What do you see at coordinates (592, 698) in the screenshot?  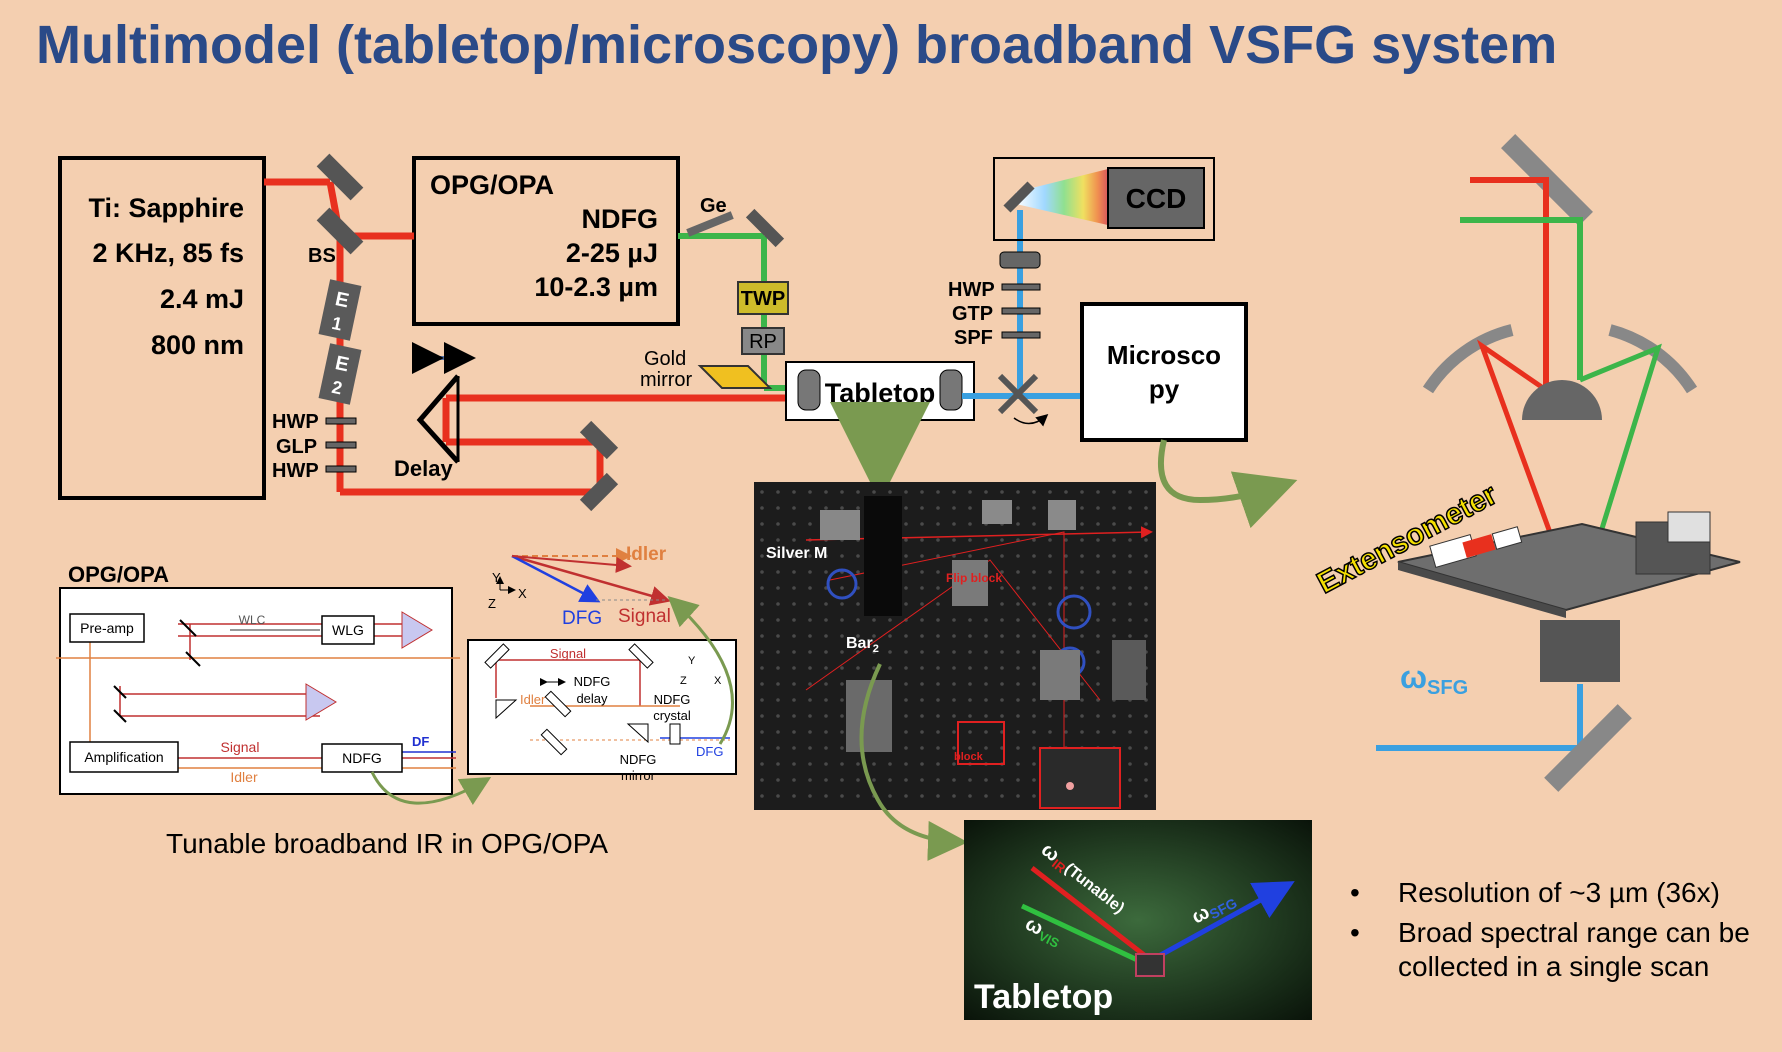 I see `svg-text: delay` at bounding box center [592, 698].